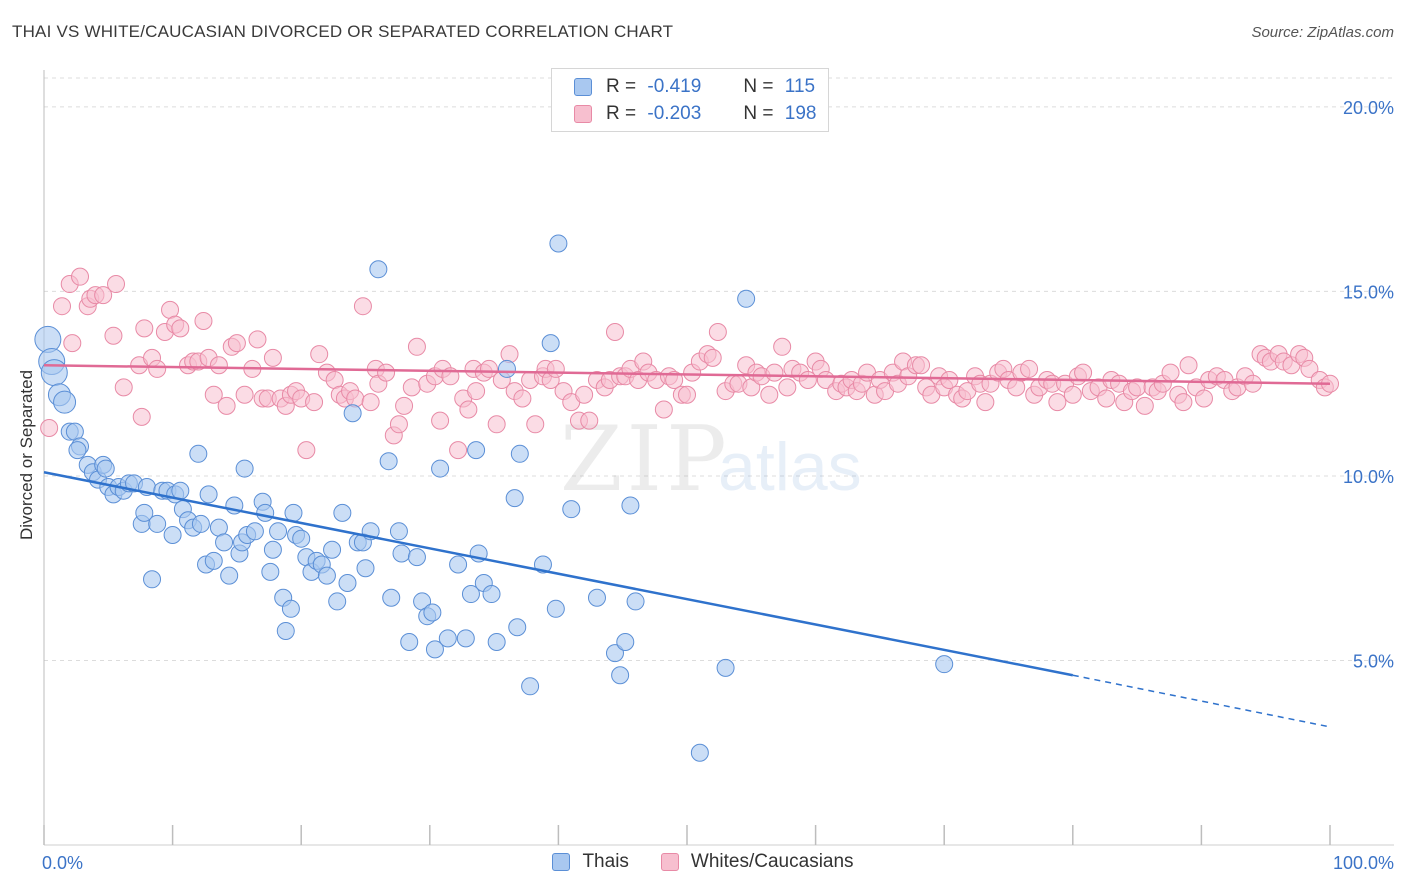 This screenshot has height=892, width=1406. Describe the element at coordinates (1201, 701) in the screenshot. I see `trend-line-thais-extension` at that location.